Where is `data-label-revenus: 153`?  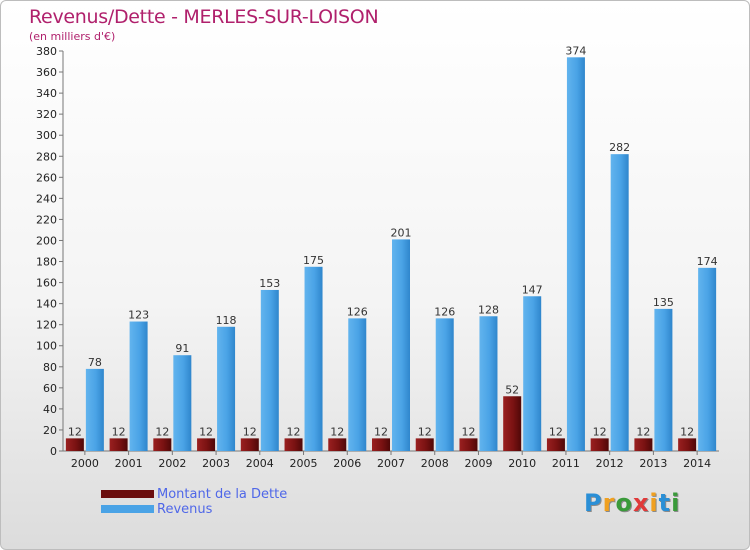 data-label-revenus: 153 is located at coordinates (269, 283).